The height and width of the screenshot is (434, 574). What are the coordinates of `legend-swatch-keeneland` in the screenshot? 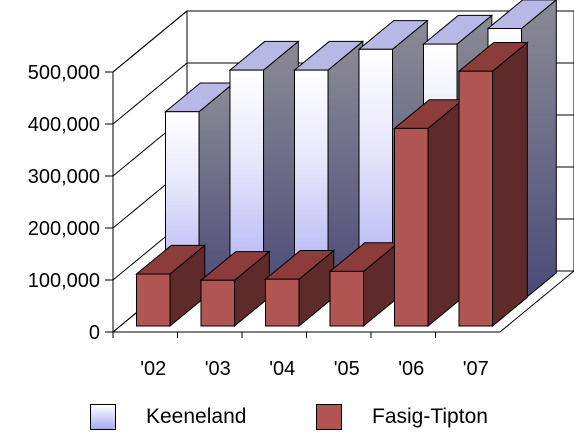 It's located at (103, 417).